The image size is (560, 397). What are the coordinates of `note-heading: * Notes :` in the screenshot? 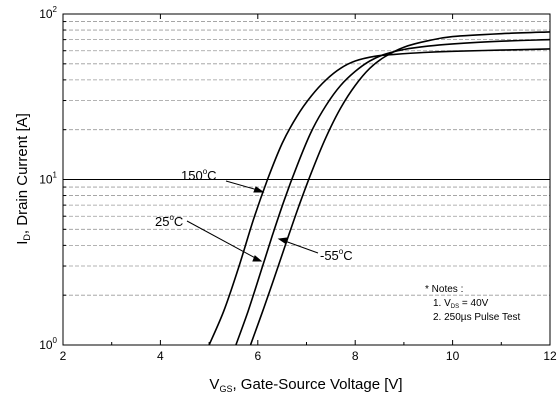 It's located at (444, 289).